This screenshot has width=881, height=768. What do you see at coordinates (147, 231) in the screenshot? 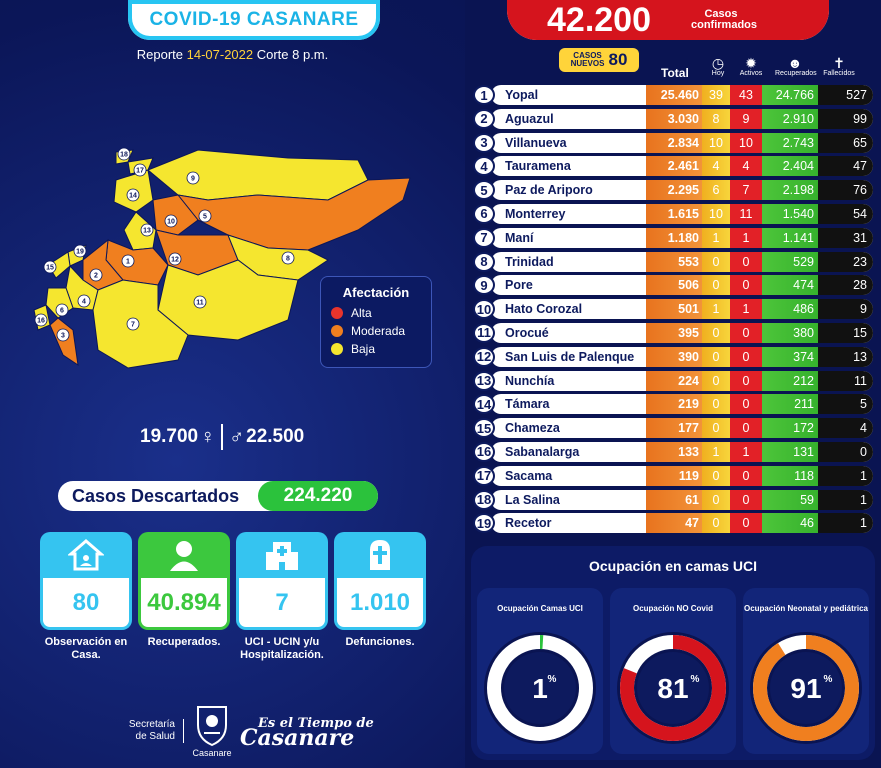
I see `map-label-13: 13` at bounding box center [147, 231].